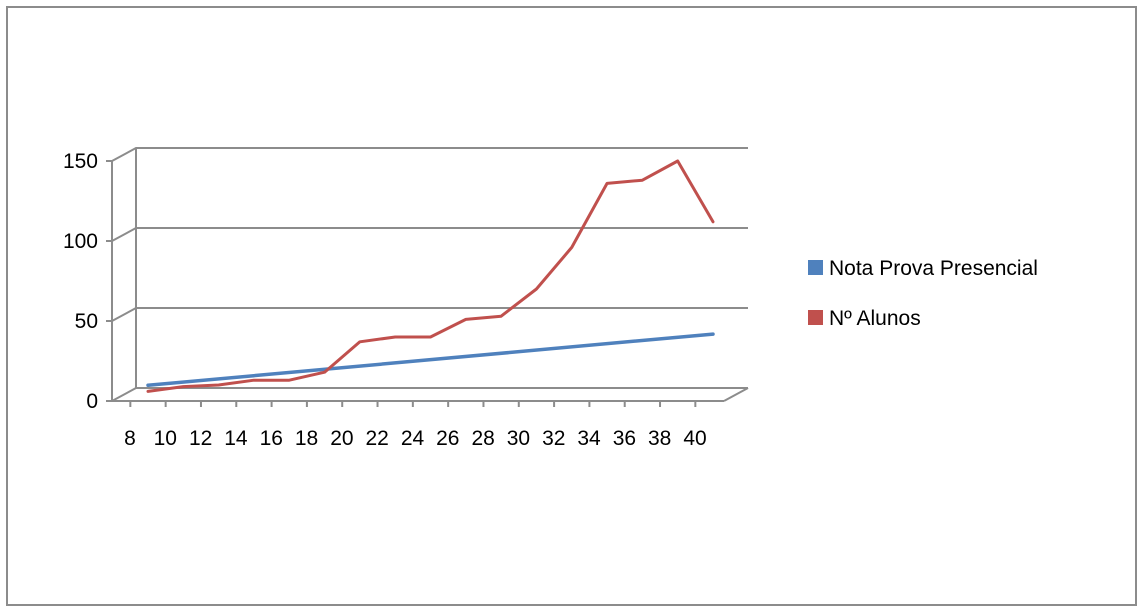 The height and width of the screenshot is (606, 1145). Describe the element at coordinates (341, 438) in the screenshot. I see `x-tick-label: 20` at that location.